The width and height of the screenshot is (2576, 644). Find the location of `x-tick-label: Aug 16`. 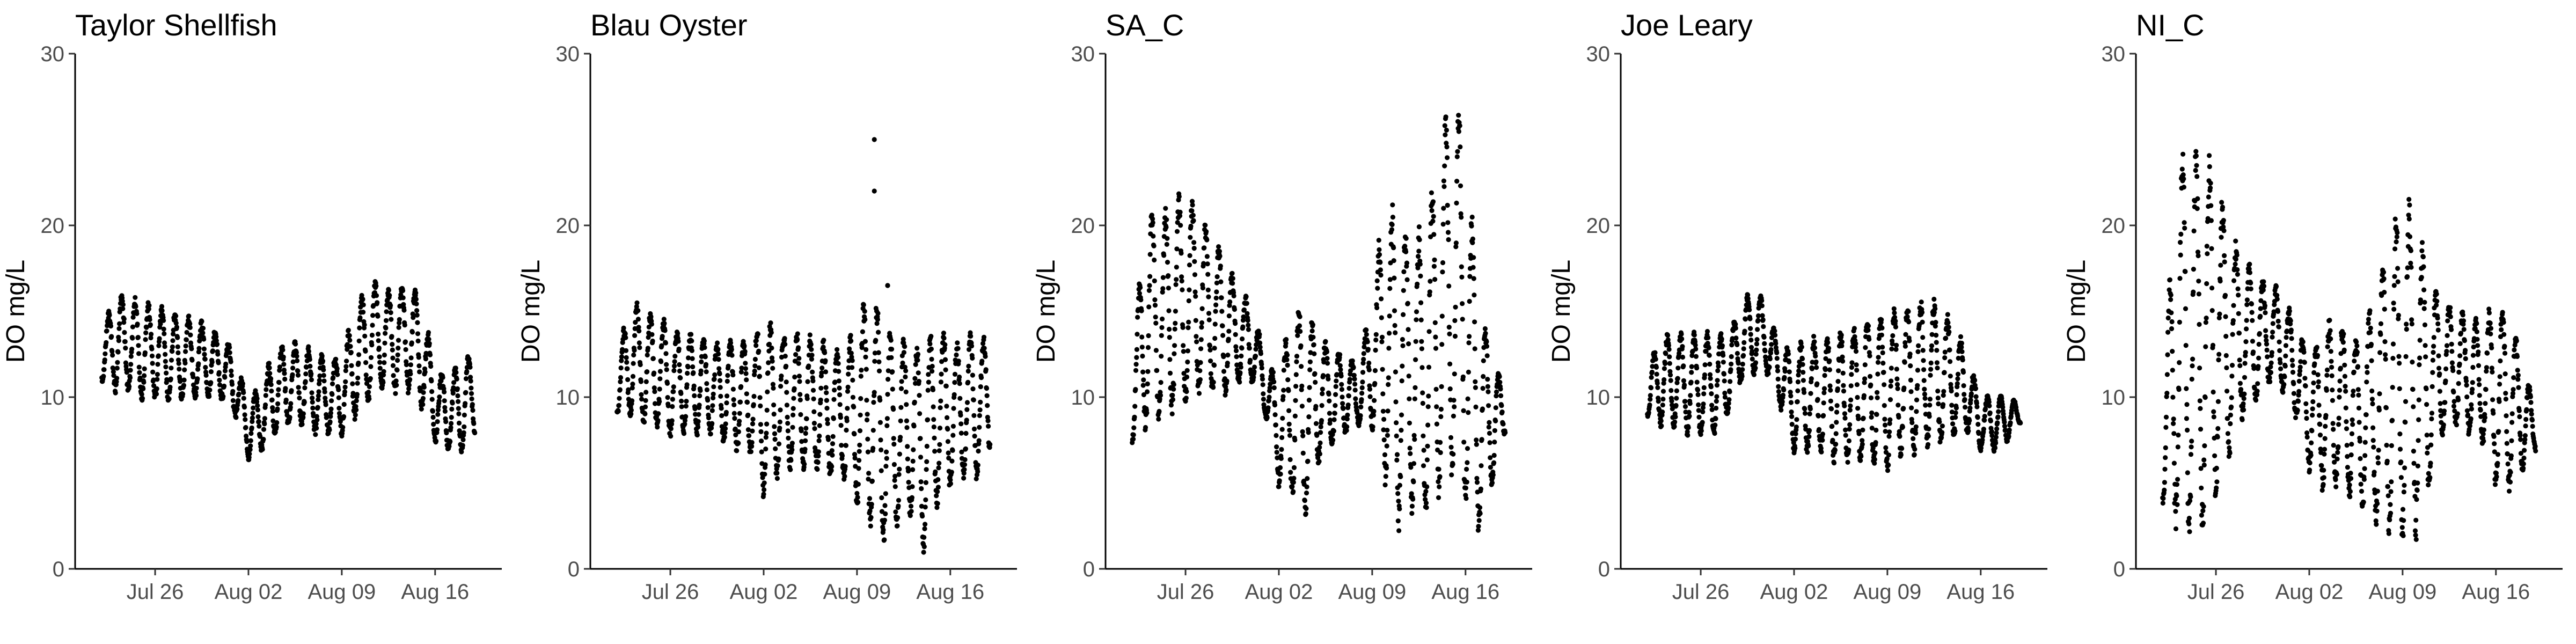

x-tick-label: Aug 16 is located at coordinates (2496, 592).